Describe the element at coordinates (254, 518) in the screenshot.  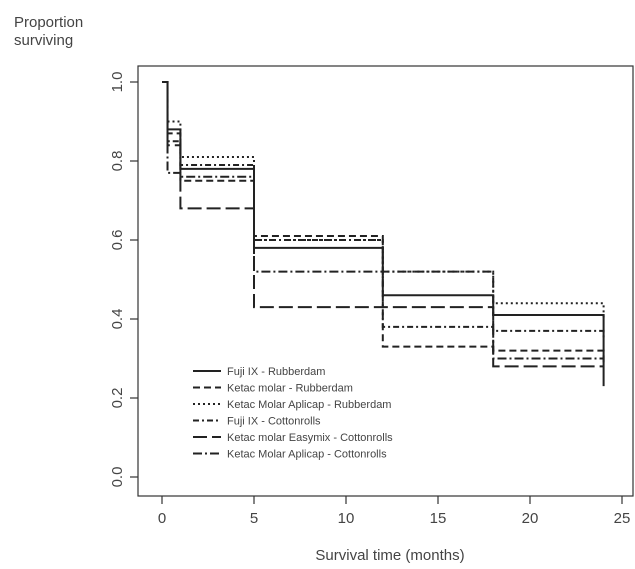
I see `x-tick-label: 5` at that location.